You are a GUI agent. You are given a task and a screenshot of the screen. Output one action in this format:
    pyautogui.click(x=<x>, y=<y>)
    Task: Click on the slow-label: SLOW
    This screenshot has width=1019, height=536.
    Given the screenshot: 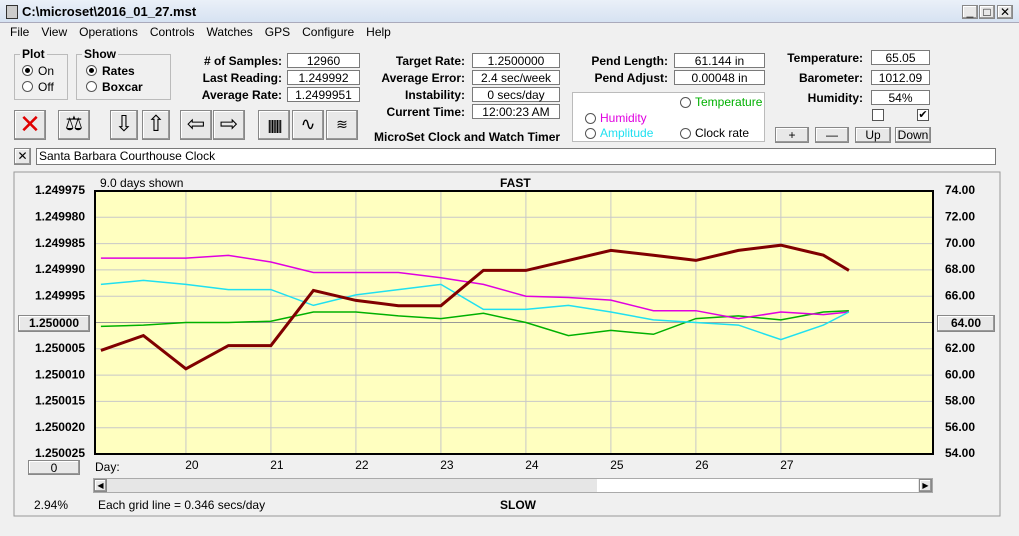 What is the action you would take?
    pyautogui.click(x=518, y=505)
    